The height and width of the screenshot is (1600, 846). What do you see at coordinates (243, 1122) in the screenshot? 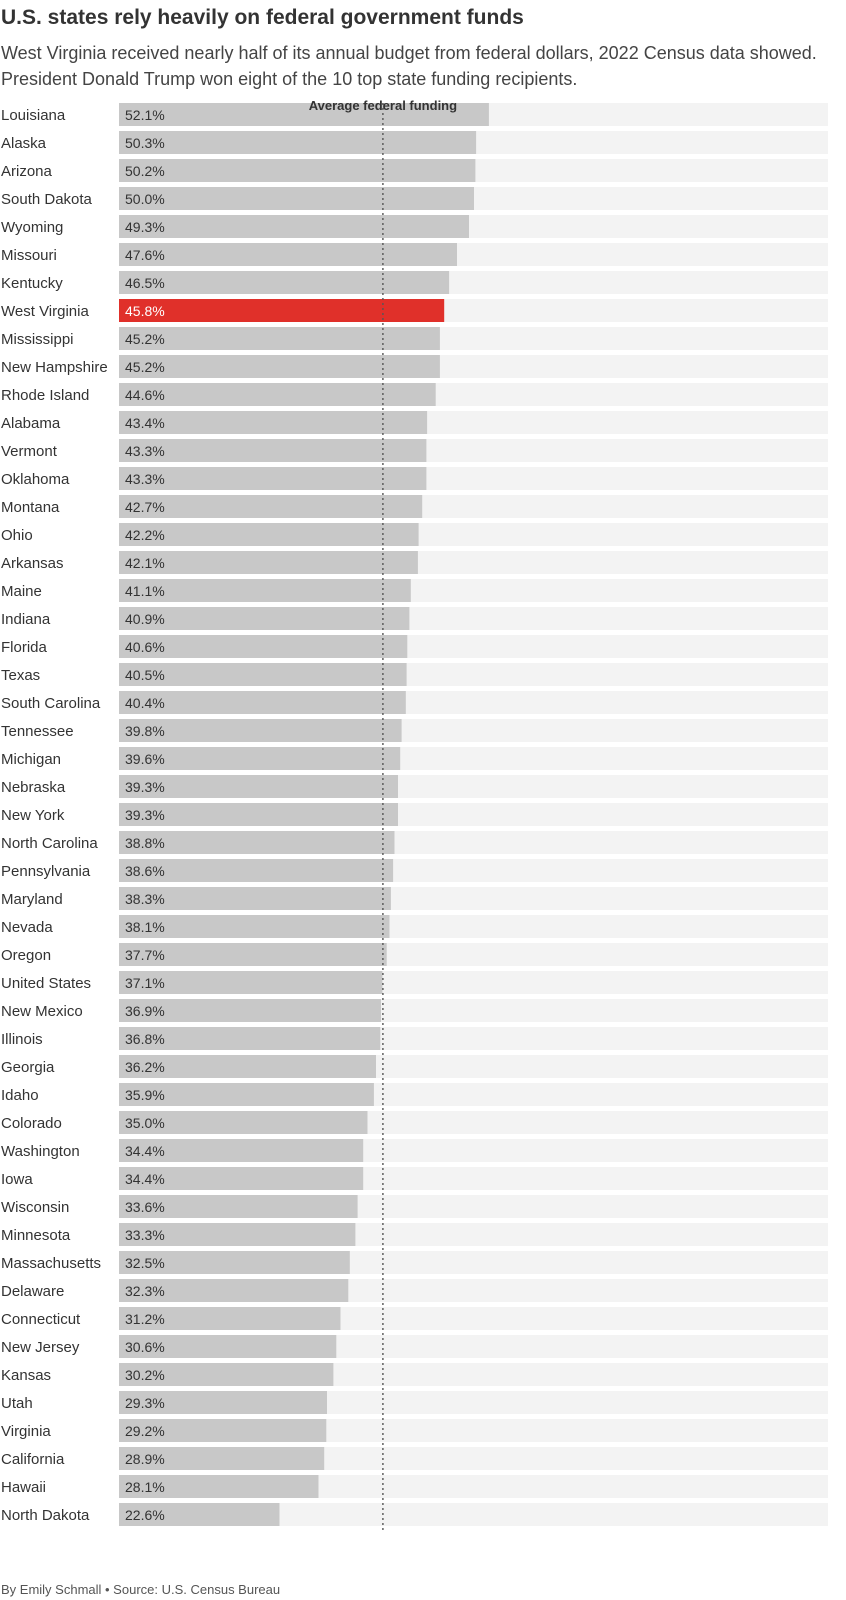
I see `bar-colorado` at bounding box center [243, 1122].